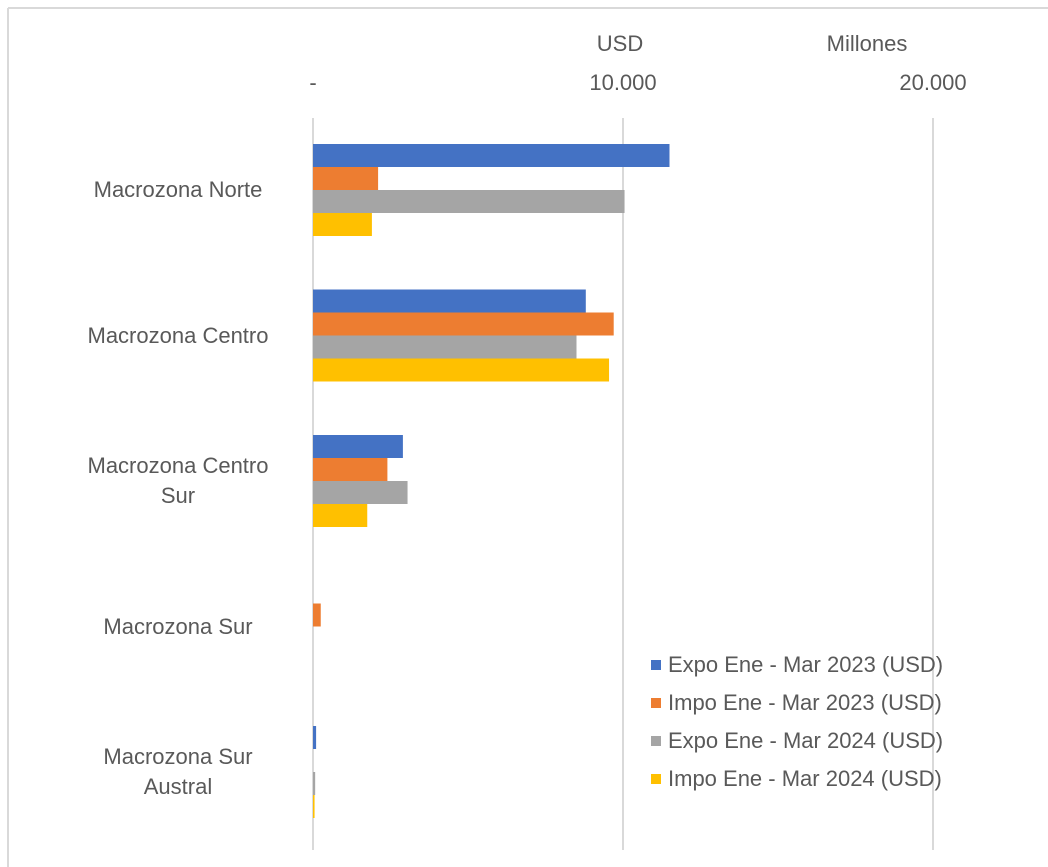  I want to click on unit-label: USD, so click(620, 43).